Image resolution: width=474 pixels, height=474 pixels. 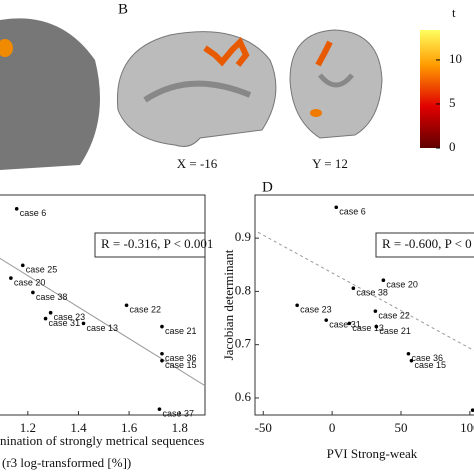 What do you see at coordinates (455, 58) in the screenshot?
I see `colorbar-tick-label: 10` at bounding box center [455, 58].